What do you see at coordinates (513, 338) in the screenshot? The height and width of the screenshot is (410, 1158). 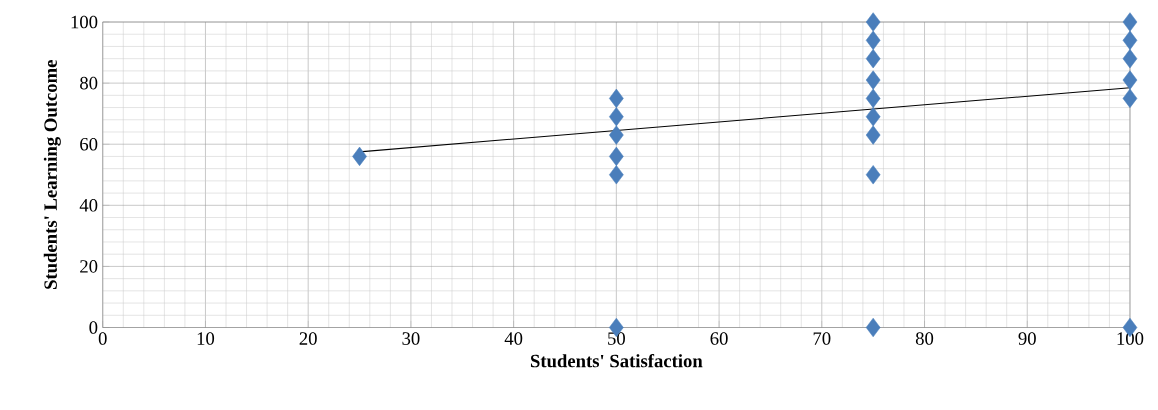 I see `x-tick-label: 40` at bounding box center [513, 338].